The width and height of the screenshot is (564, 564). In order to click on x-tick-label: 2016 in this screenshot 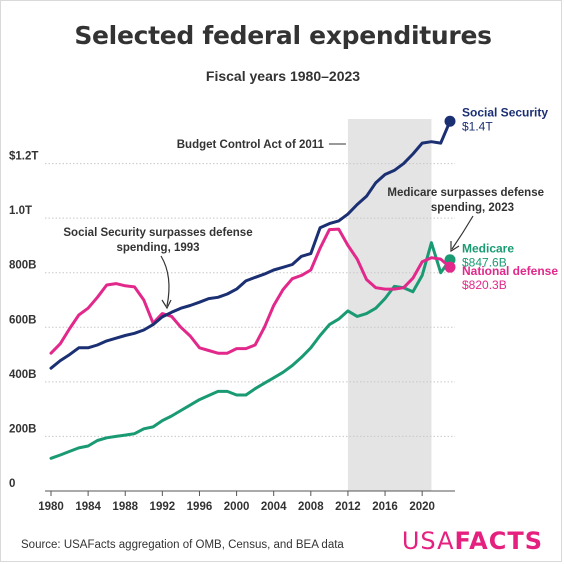, I will do `click(385, 507)`.